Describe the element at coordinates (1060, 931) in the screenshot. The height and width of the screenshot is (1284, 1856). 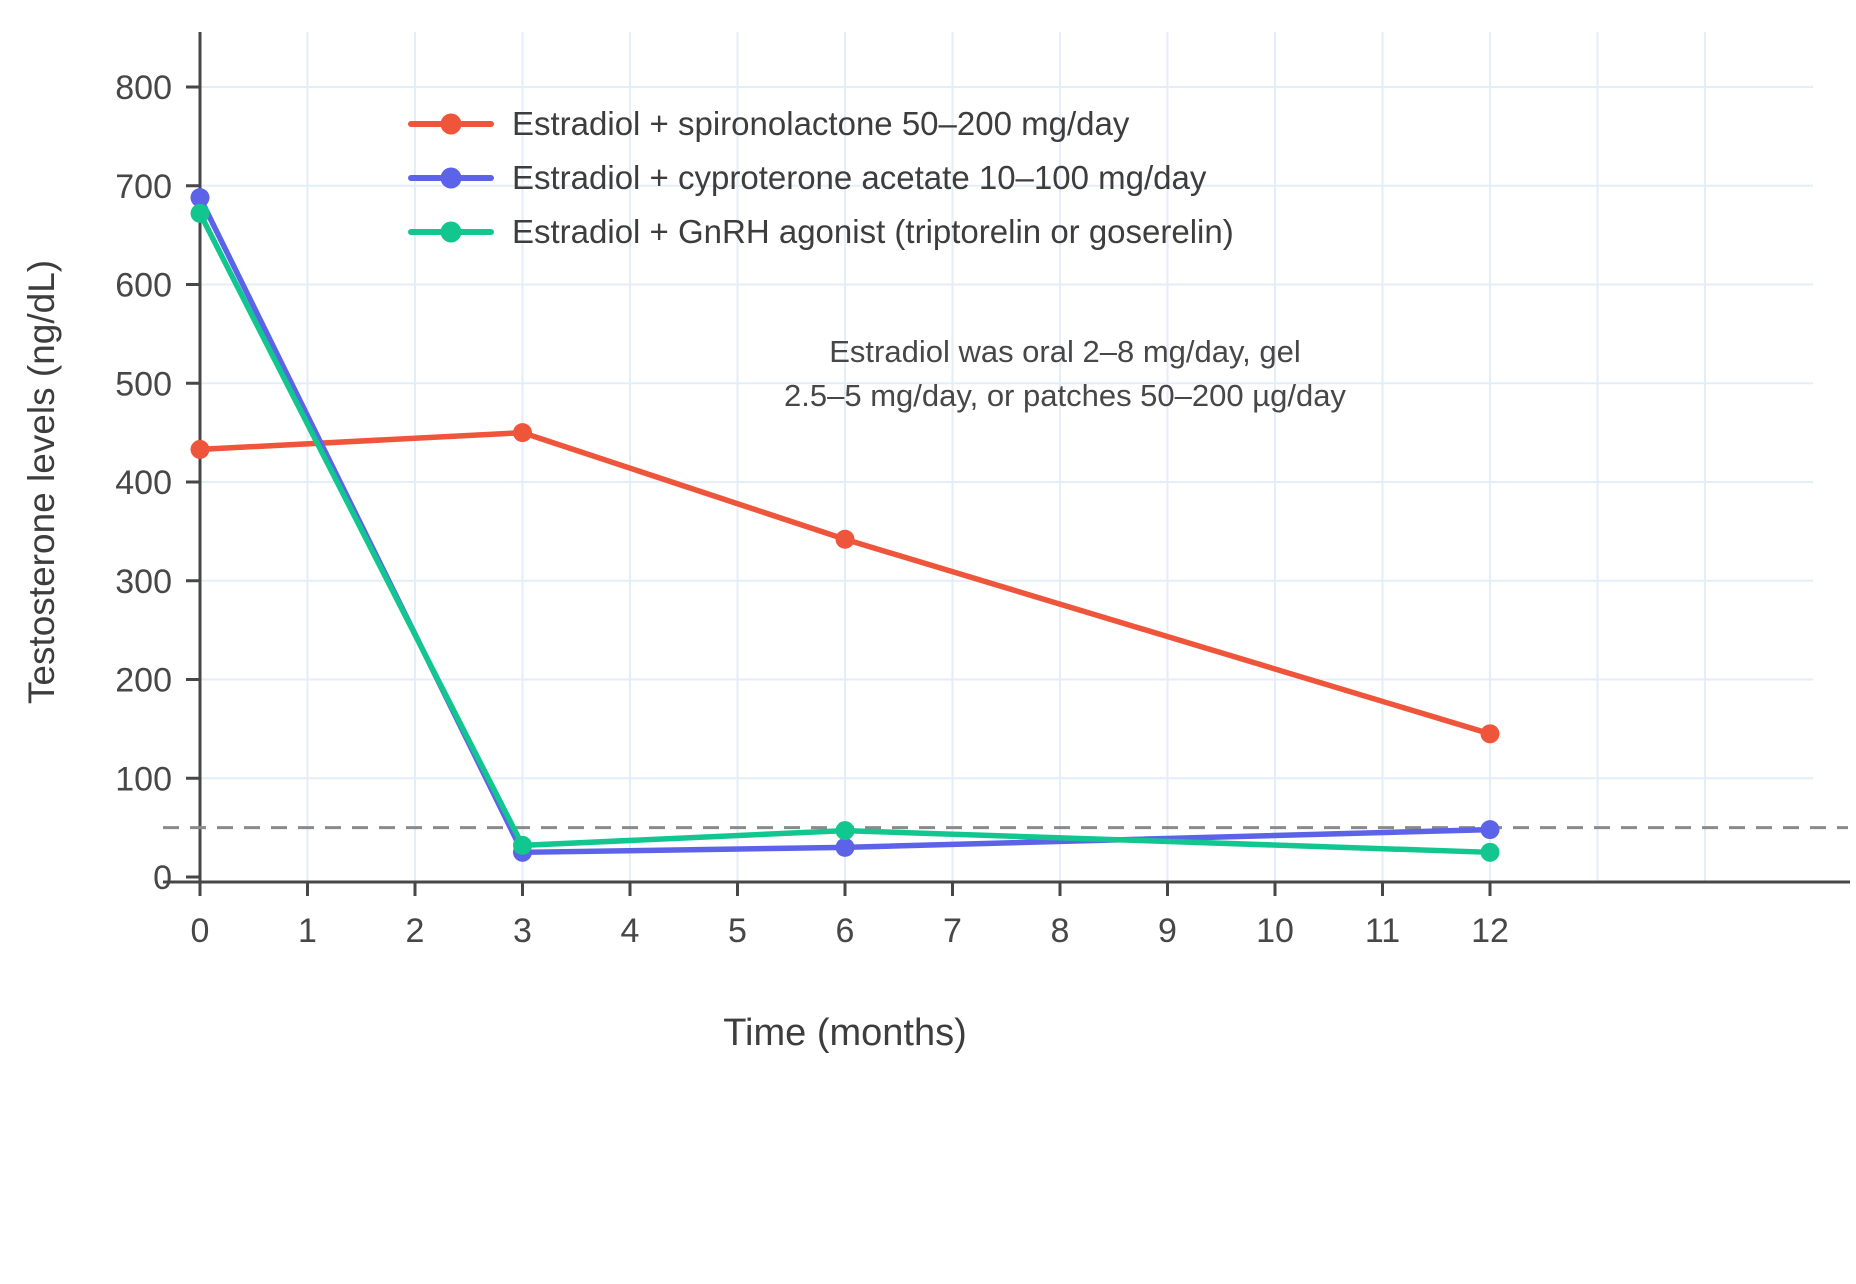
I see `svg-text: 8` at that location.